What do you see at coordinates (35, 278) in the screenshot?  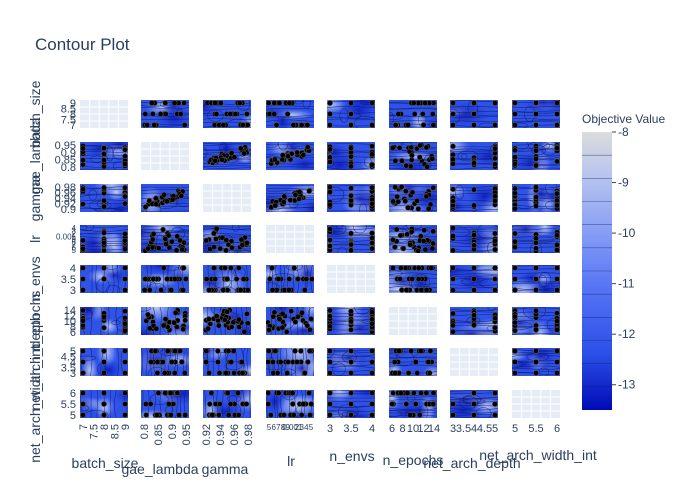 I see `y-axis-label-n-envs: n_envs` at bounding box center [35, 278].